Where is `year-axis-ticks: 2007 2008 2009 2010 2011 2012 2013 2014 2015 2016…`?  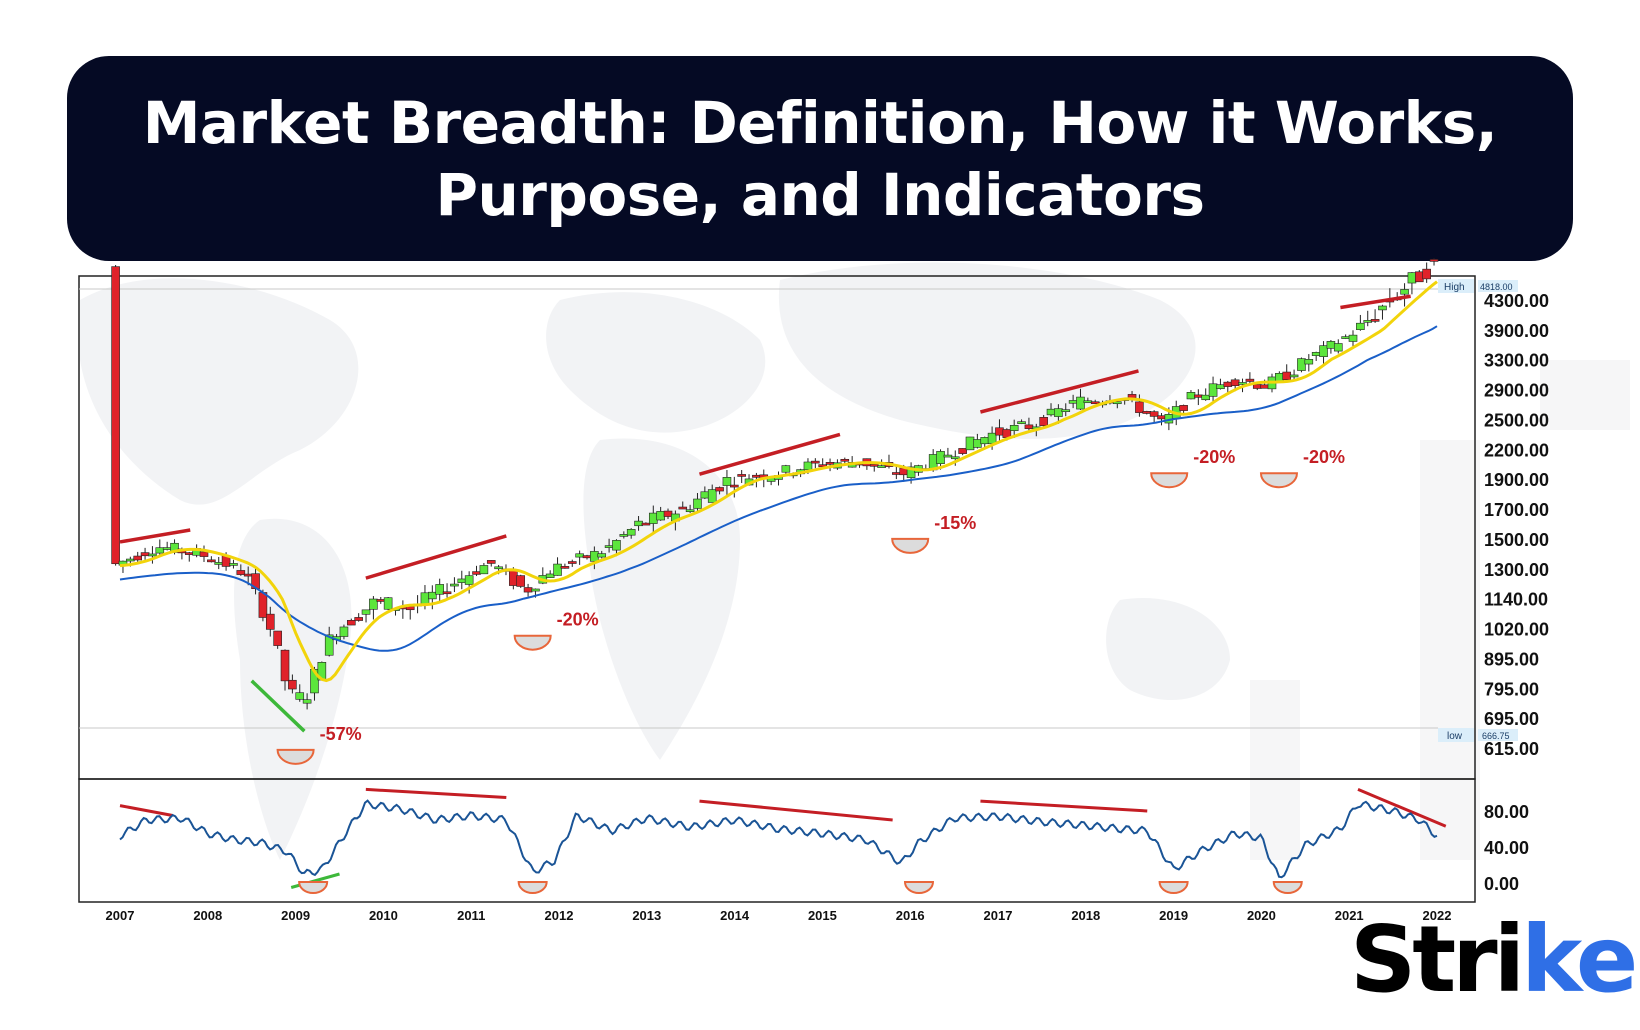
year-axis-ticks: 2007 2008 2009 2010 2011 2012 2013 2014 2015 2016… is located at coordinates (779, 915).